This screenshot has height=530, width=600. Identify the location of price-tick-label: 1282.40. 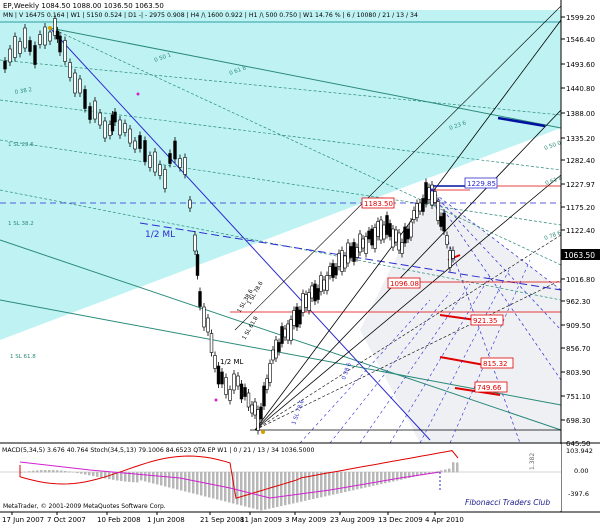
(580, 161).